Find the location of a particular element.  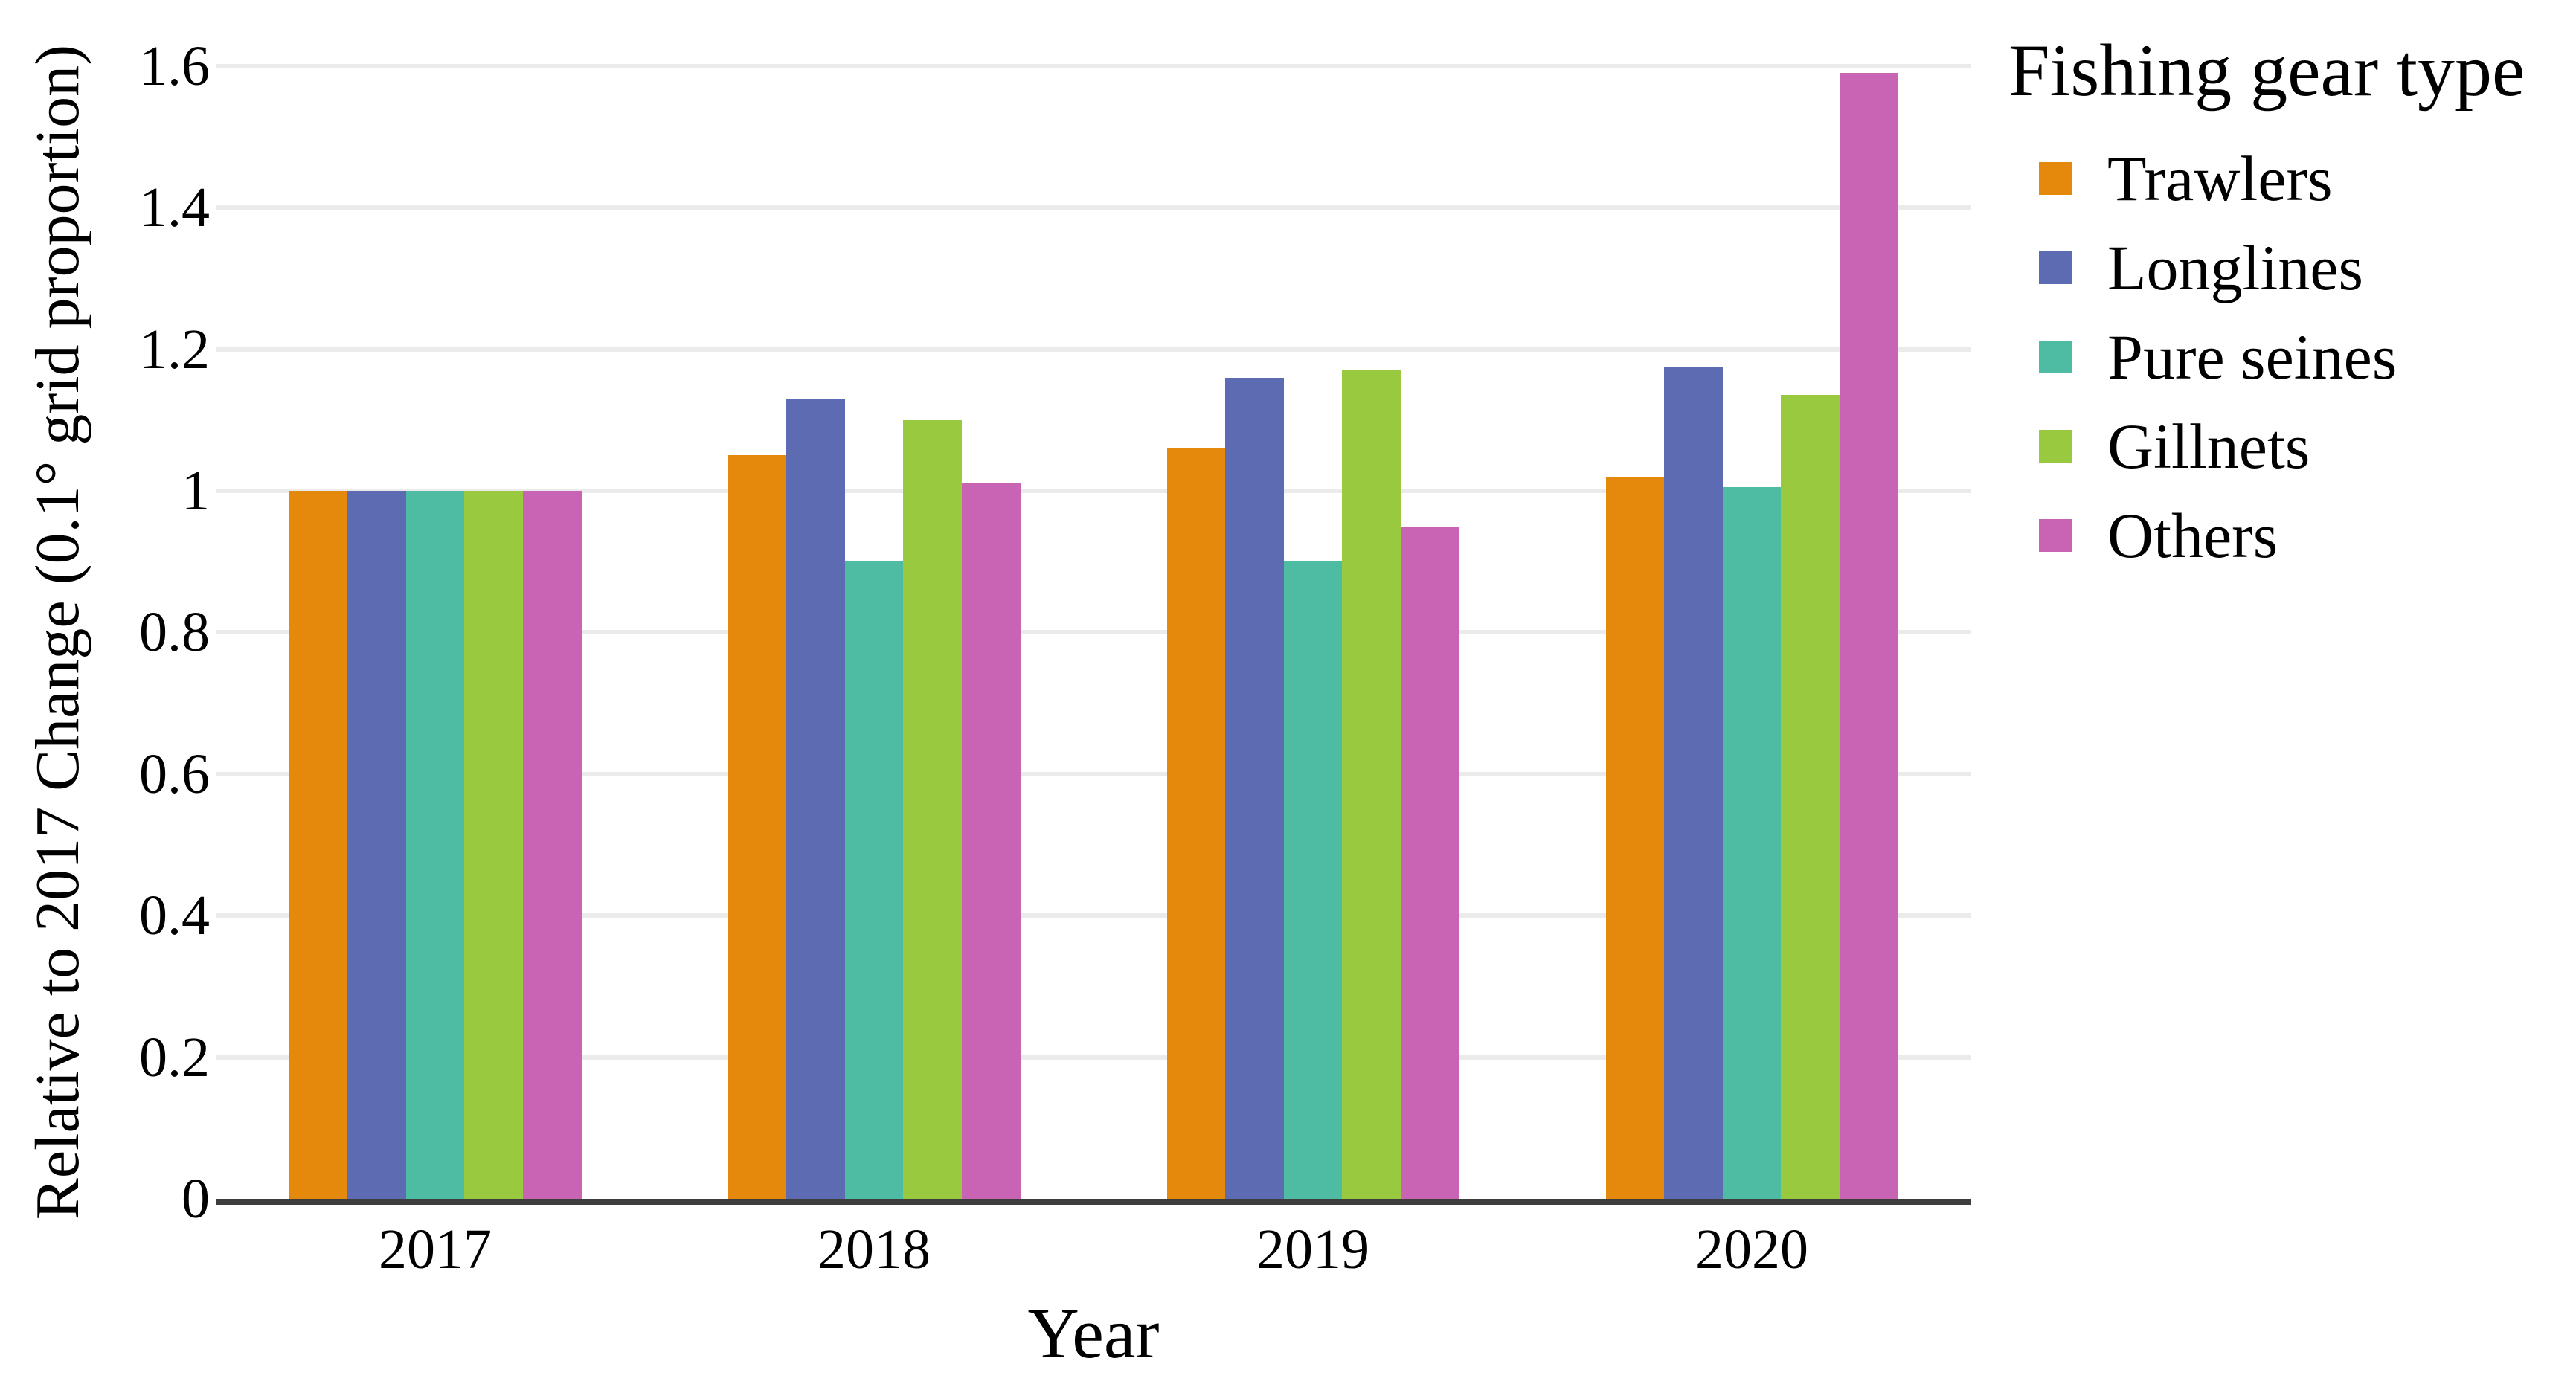

legend-item-label: Gillnets is located at coordinates (2208, 447).